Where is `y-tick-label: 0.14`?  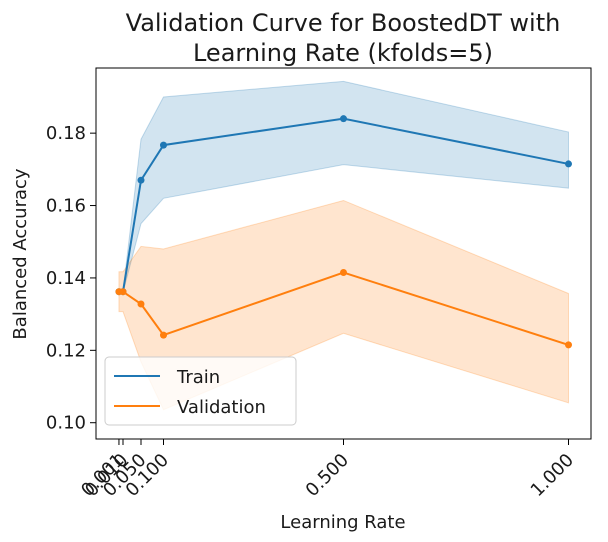 y-tick-label: 0.14 is located at coordinates (66, 278).